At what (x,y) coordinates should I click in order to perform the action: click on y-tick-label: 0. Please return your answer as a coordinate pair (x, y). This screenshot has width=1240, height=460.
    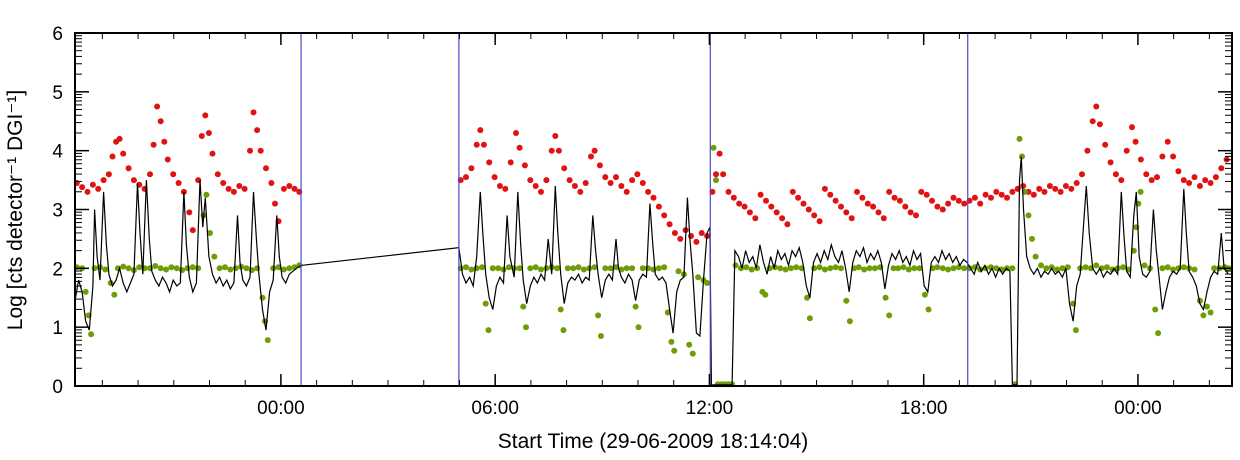
    Looking at the image, I should click on (57, 387).